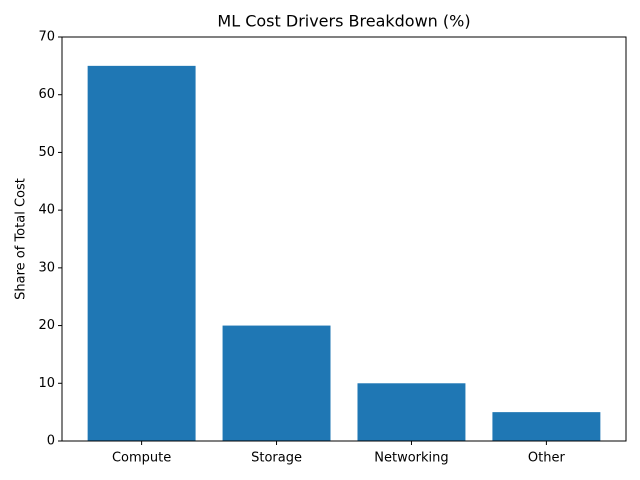  Describe the element at coordinates (46, 267) in the screenshot. I see `y-tick-label: 30` at that location.